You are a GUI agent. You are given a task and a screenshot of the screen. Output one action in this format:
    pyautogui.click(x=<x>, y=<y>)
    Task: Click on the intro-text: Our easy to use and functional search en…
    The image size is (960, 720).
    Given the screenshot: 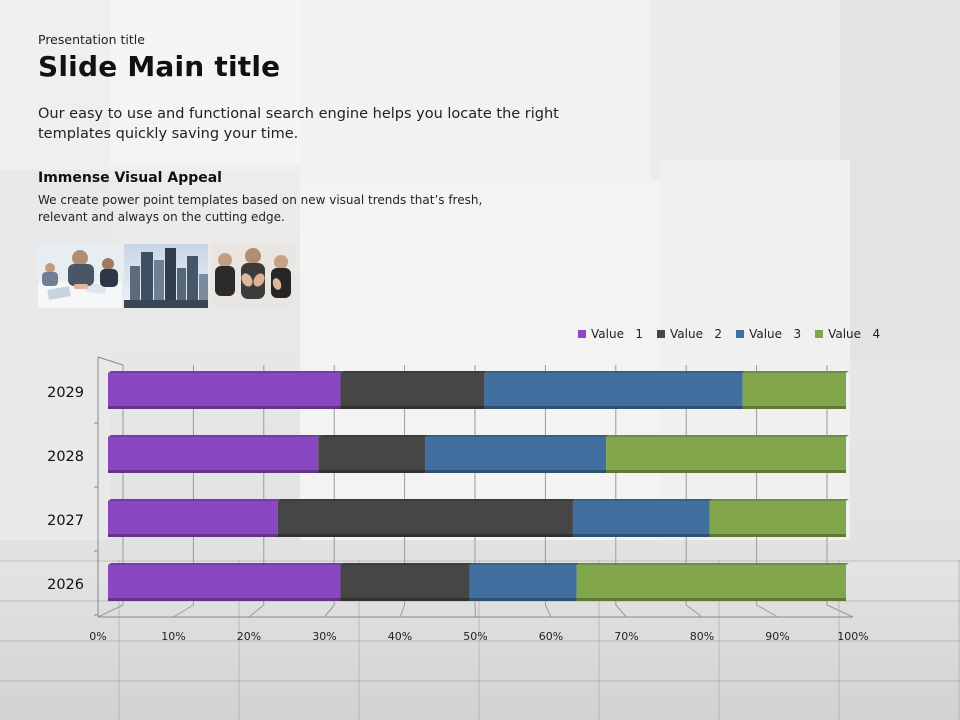 What is the action you would take?
    pyautogui.click(x=298, y=124)
    